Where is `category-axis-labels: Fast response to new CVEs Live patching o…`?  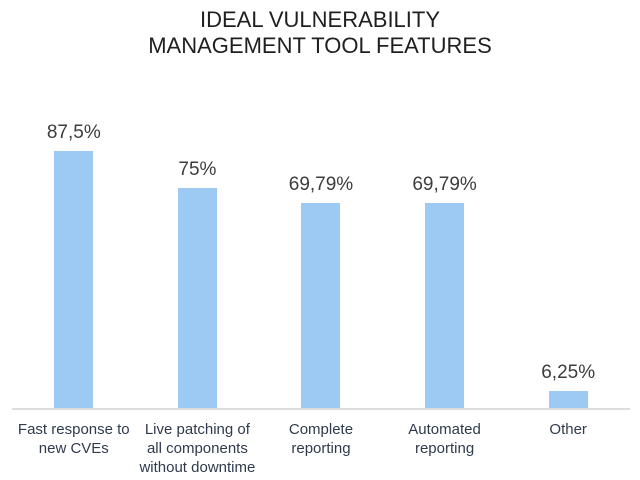 category-axis-labels: Fast response to new CVEs Live patching o… is located at coordinates (321, 448).